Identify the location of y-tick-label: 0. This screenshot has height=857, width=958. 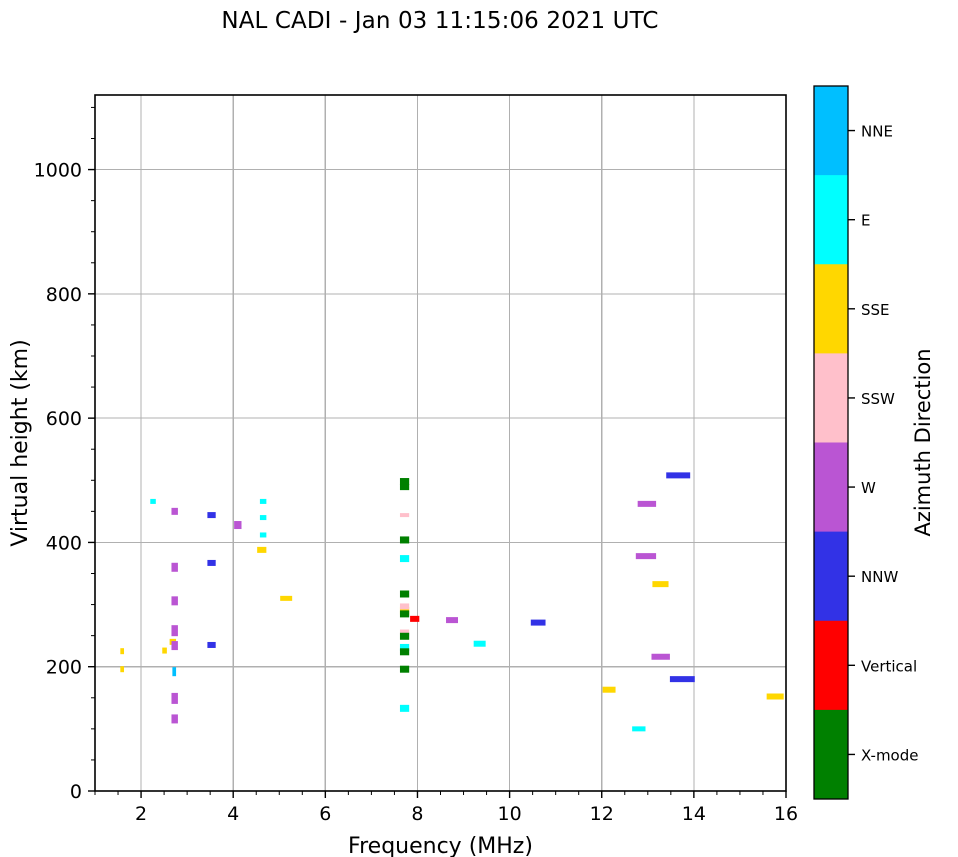
(76, 792).